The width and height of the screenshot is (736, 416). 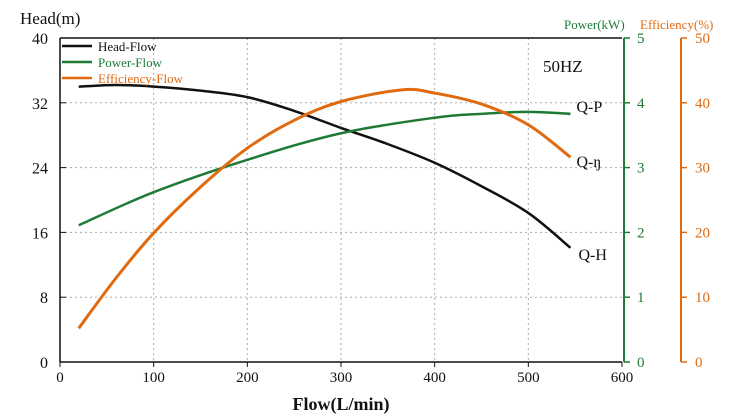 I want to click on efficiency-tick-label: 30, so click(x=702, y=169).